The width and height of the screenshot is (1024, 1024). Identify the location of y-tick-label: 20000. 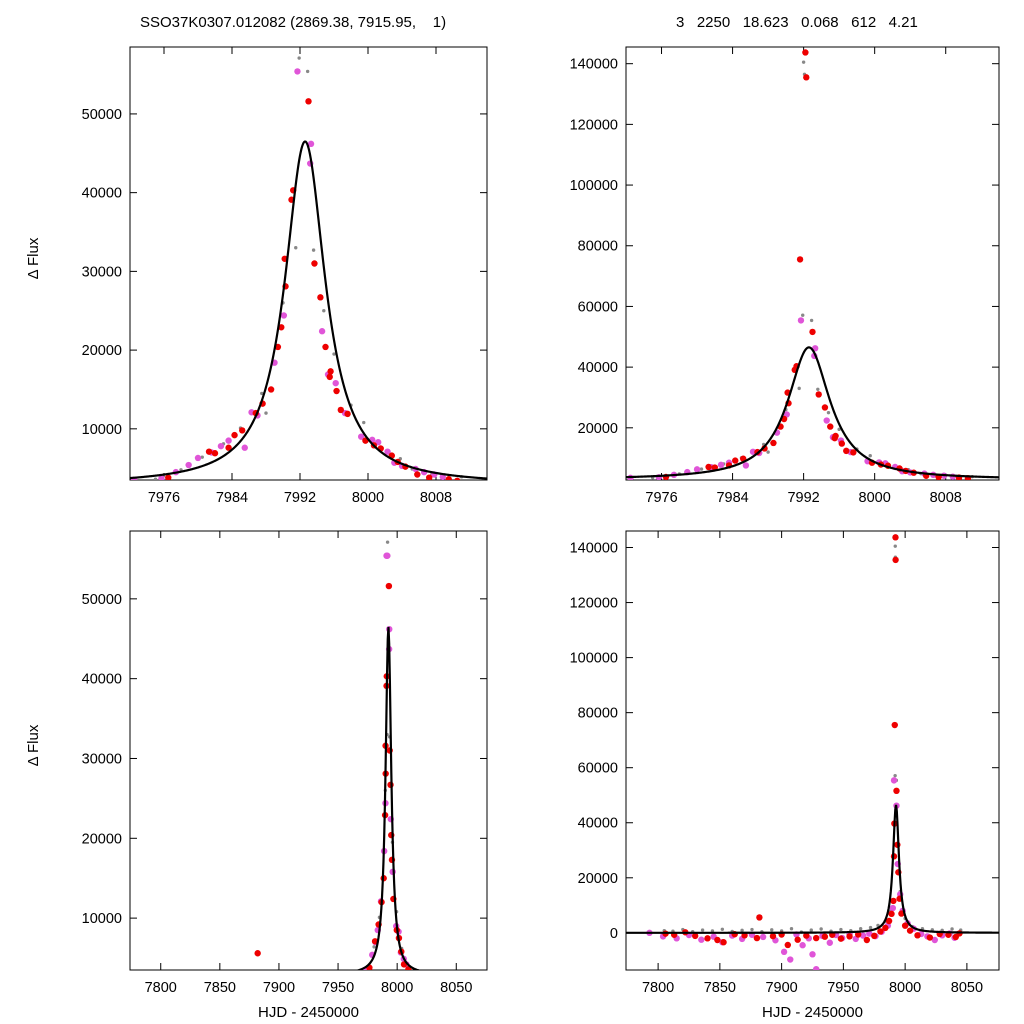
(598, 879).